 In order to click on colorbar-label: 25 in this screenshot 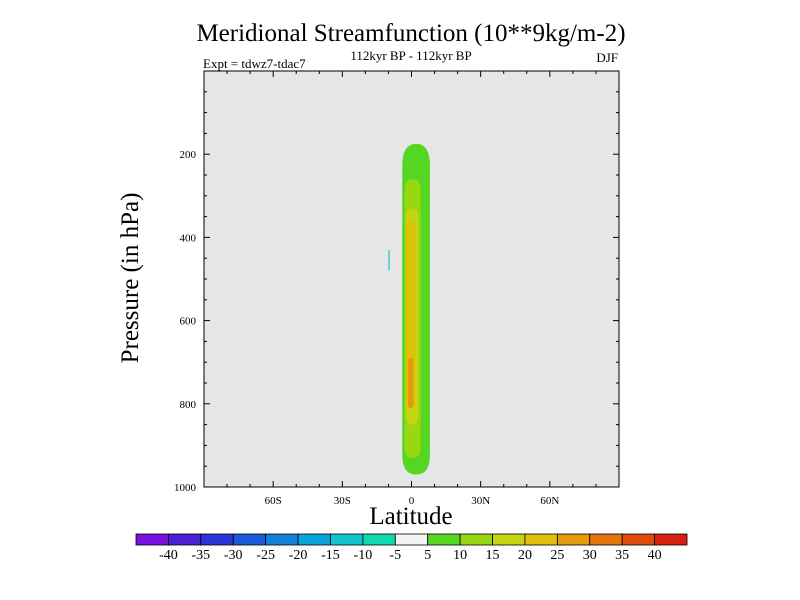, I will do `click(557, 555)`.